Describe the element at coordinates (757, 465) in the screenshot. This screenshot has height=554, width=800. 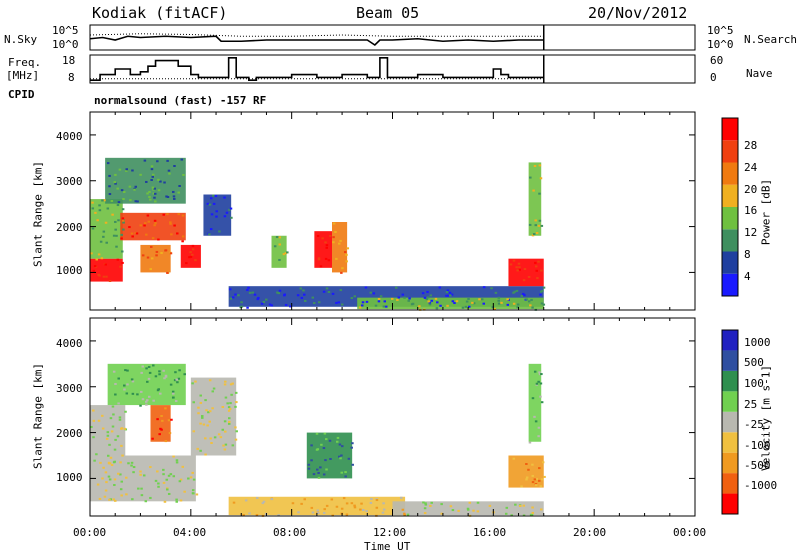
I see `vel-cbar-tick-m500: -500` at that location.